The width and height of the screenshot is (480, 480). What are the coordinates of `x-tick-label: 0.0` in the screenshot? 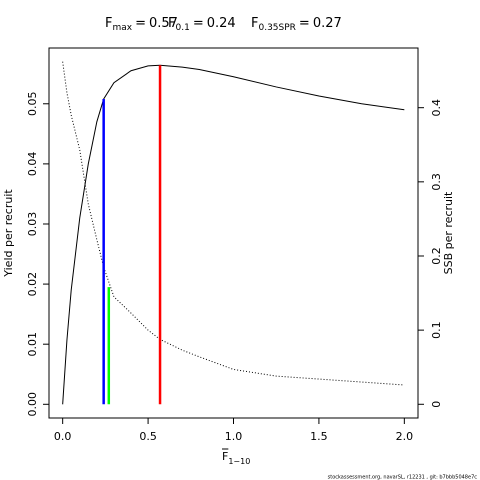 It's located at (63, 436).